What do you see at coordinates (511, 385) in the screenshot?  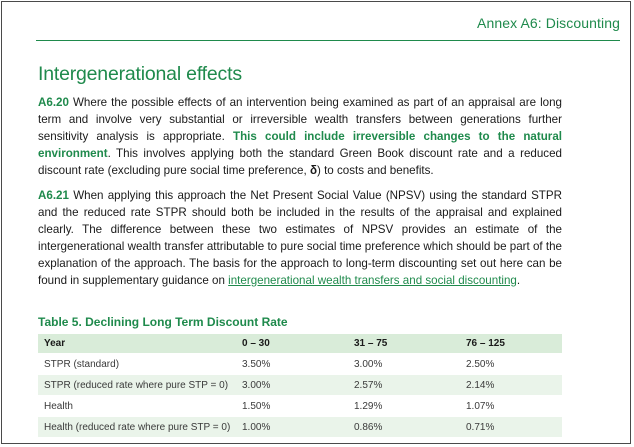 I see `table-cell: 2.14%` at bounding box center [511, 385].